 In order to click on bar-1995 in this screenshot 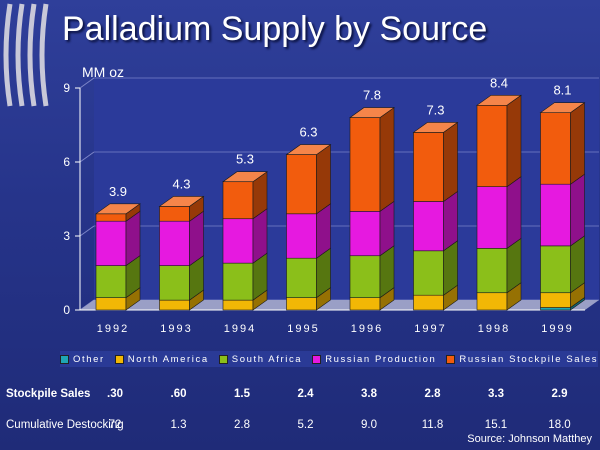, I will do `click(308, 227)`.